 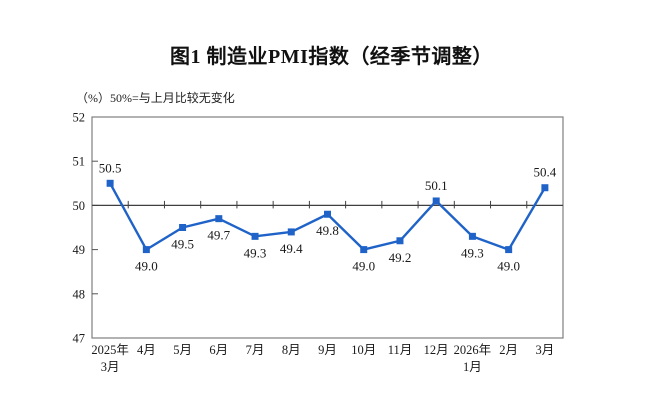 I want to click on x-axis-label: 9月, so click(x=327, y=350).